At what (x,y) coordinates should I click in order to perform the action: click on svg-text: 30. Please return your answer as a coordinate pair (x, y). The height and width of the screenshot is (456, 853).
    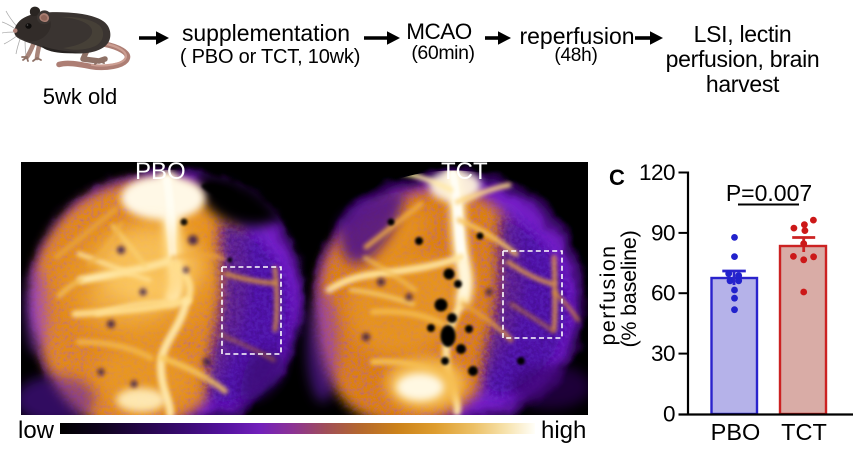
    Looking at the image, I should click on (663, 353).